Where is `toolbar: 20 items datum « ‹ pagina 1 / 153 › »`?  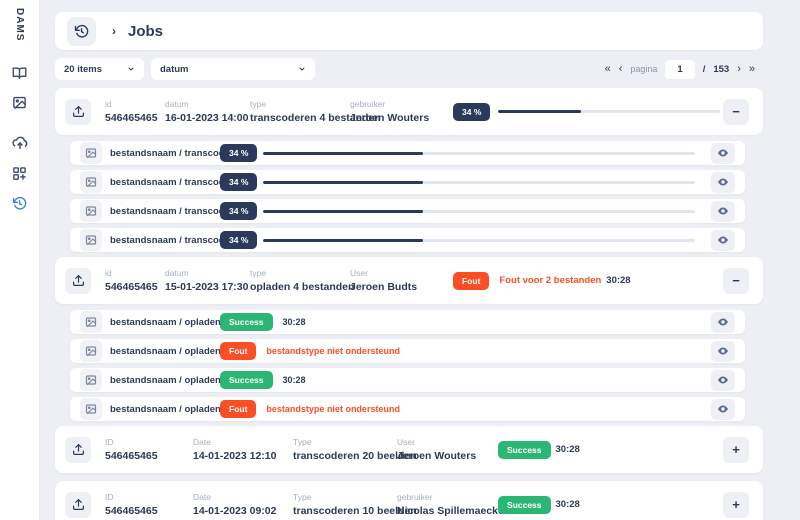 toolbar: 20 items datum « ‹ pagina 1 / 153 › » is located at coordinates (409, 69).